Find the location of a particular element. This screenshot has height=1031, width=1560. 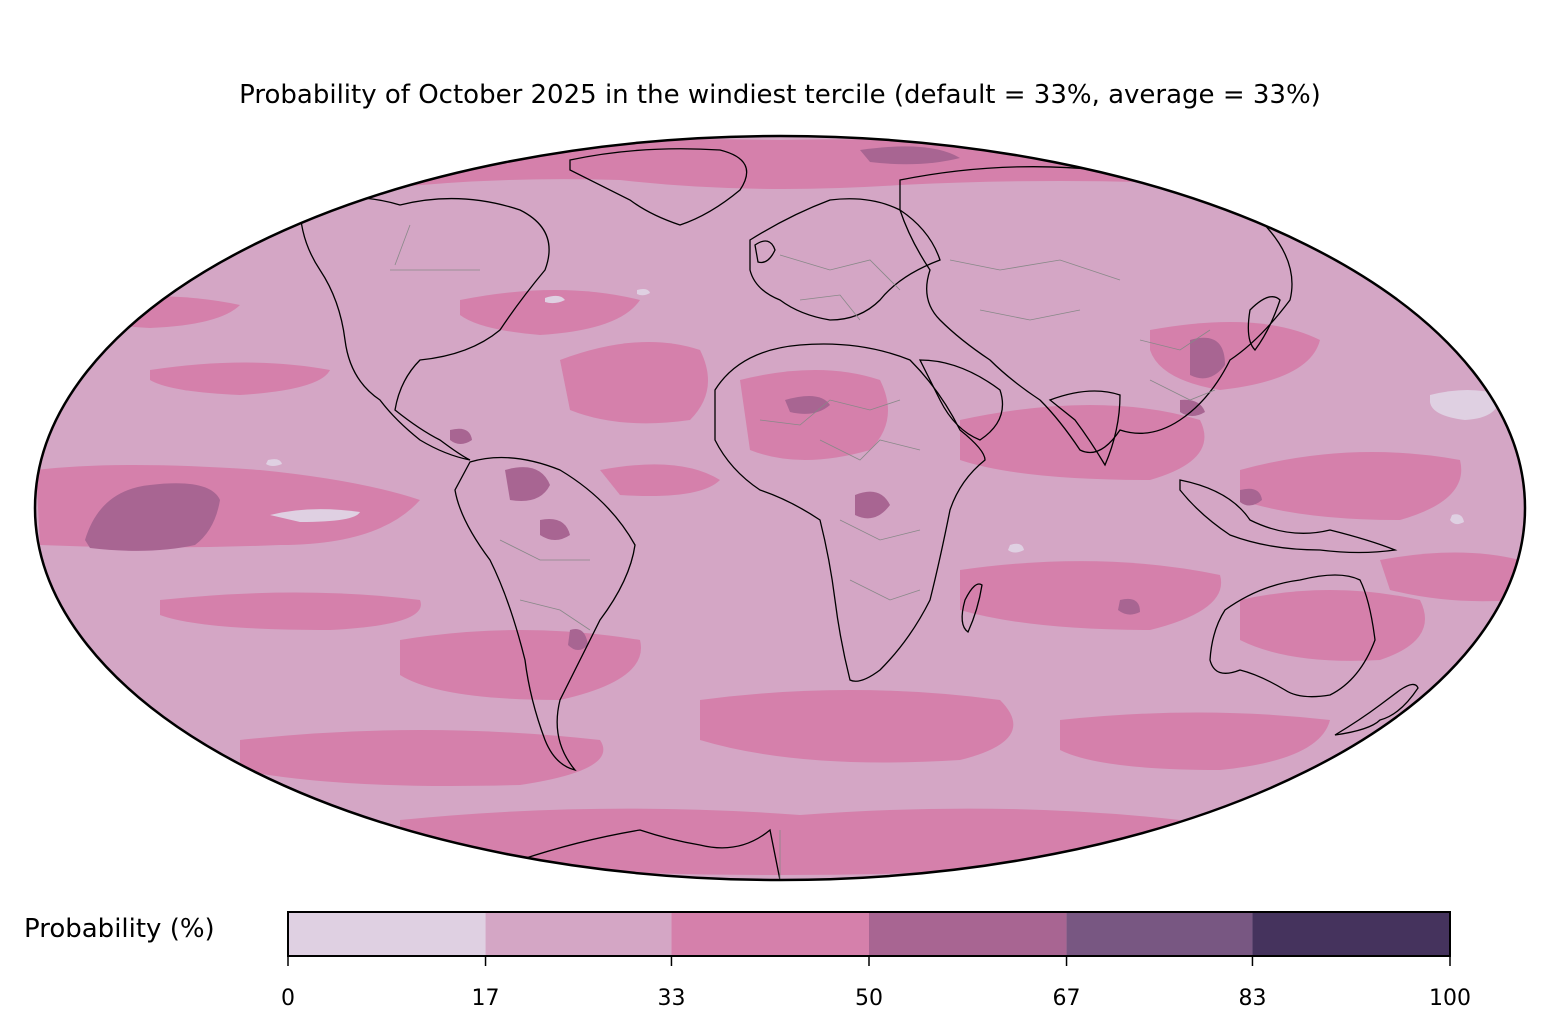

indonesia-outline is located at coordinates (1288, 516).